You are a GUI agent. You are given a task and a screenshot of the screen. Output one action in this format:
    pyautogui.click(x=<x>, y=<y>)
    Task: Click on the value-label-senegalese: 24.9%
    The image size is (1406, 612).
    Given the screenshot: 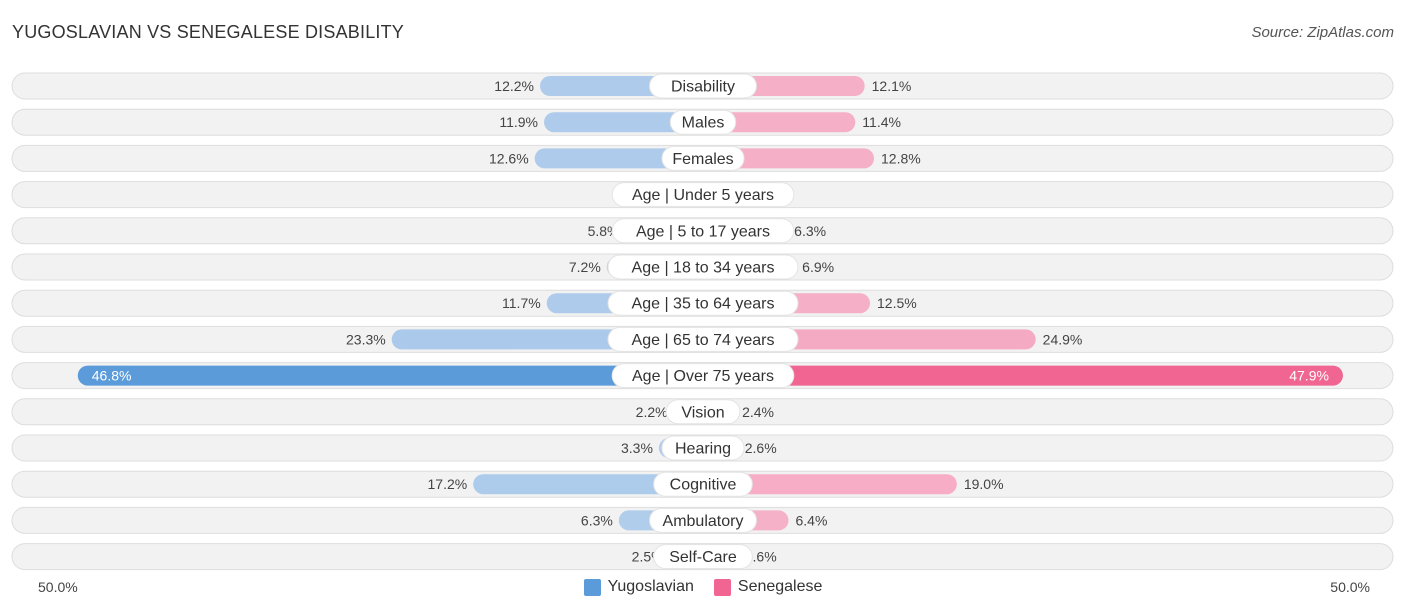 What is the action you would take?
    pyautogui.click(x=1063, y=339)
    